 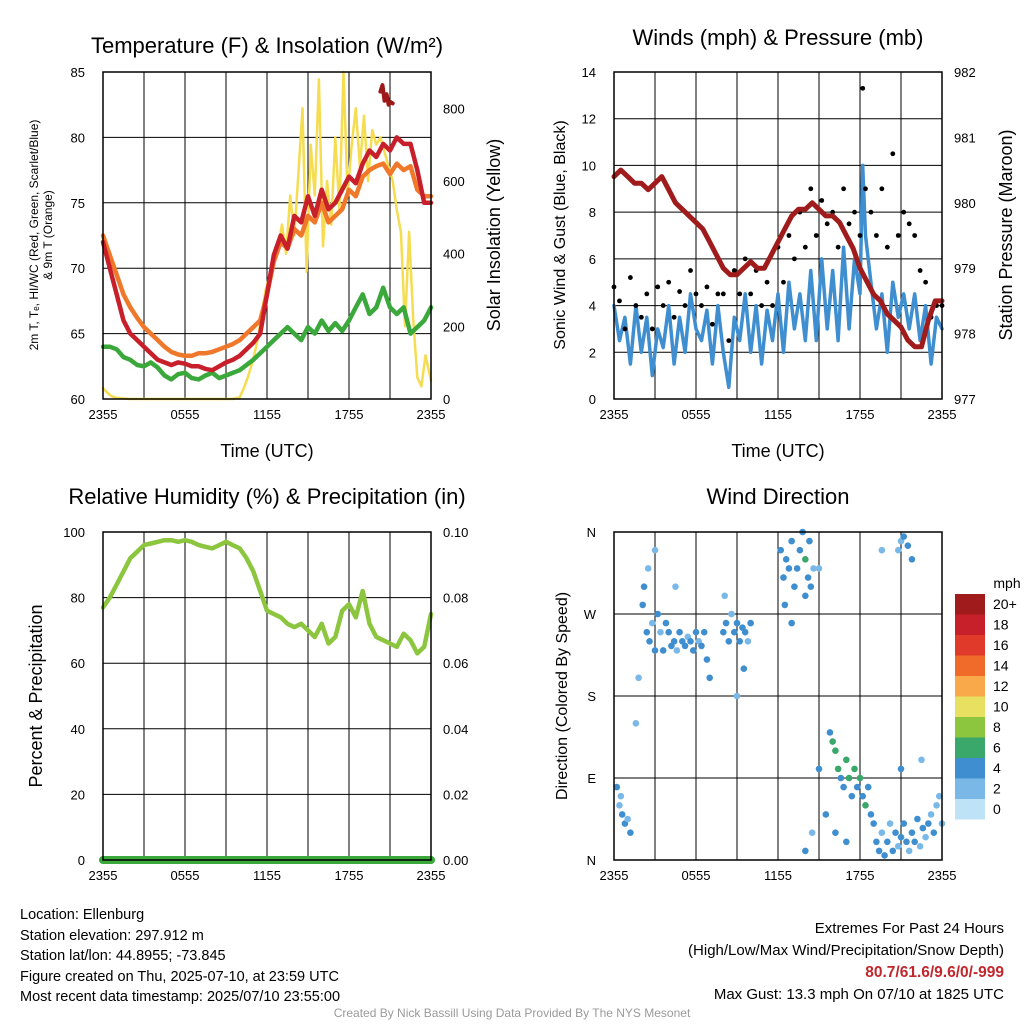 What do you see at coordinates (267, 45) in the screenshot?
I see `temp-title: Temperature (F) & Insolation (W/m²)` at bounding box center [267, 45].